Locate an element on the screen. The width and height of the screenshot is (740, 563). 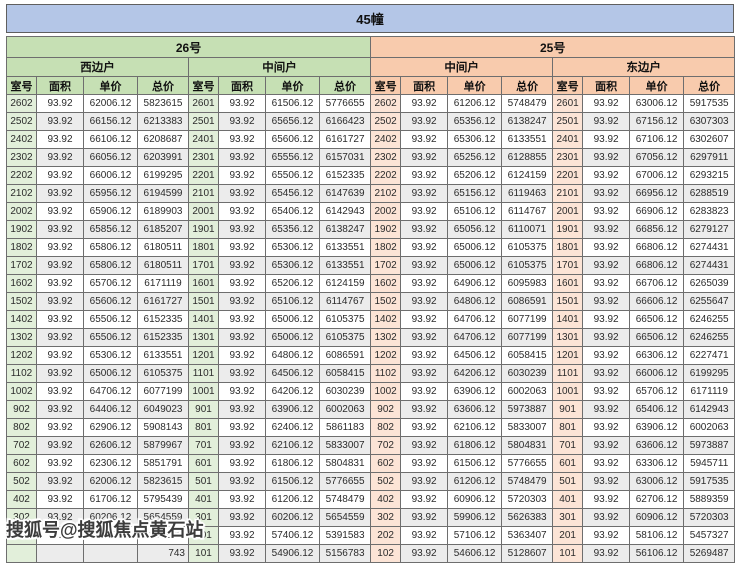
room-number-cell: 1302 is located at coordinates (386, 337).